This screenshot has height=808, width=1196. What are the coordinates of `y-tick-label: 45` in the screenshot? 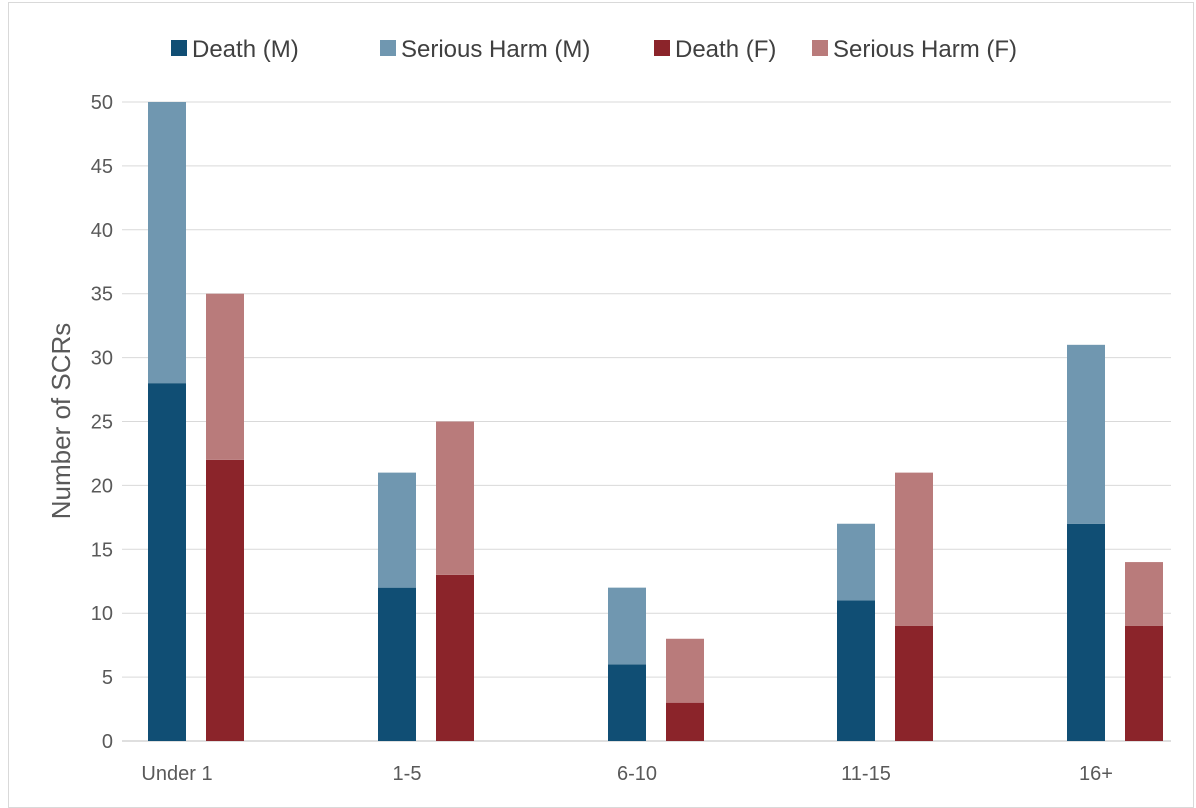 It's located at (102, 167).